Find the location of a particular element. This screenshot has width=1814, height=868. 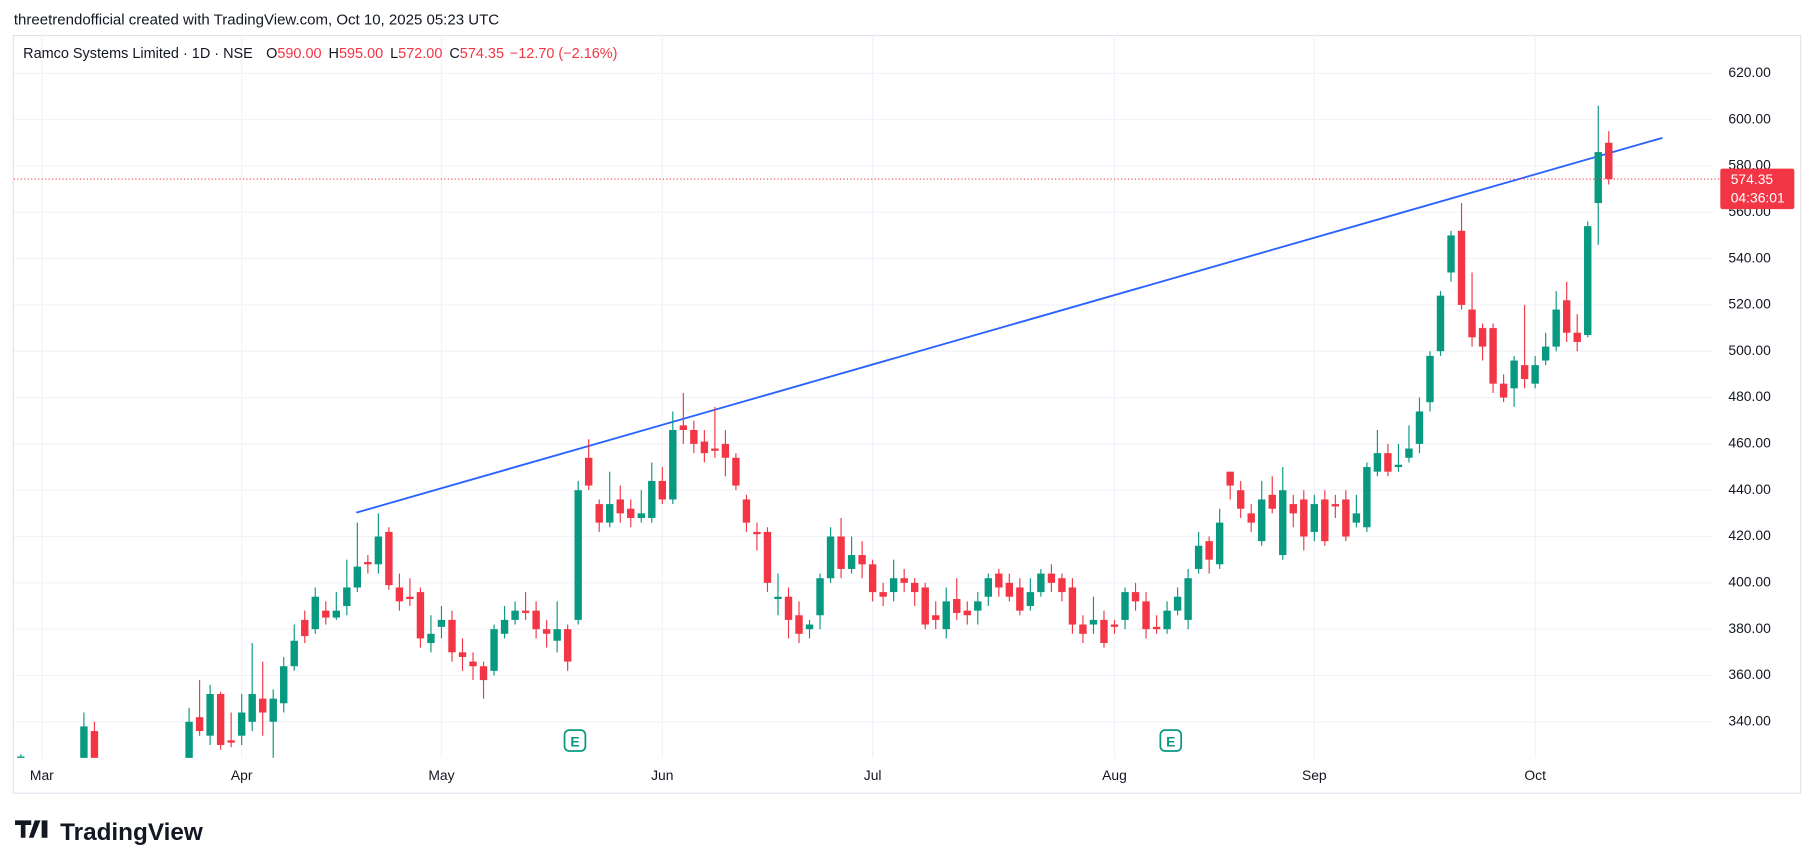

y-tick-label: 600.00 is located at coordinates (1749, 118).